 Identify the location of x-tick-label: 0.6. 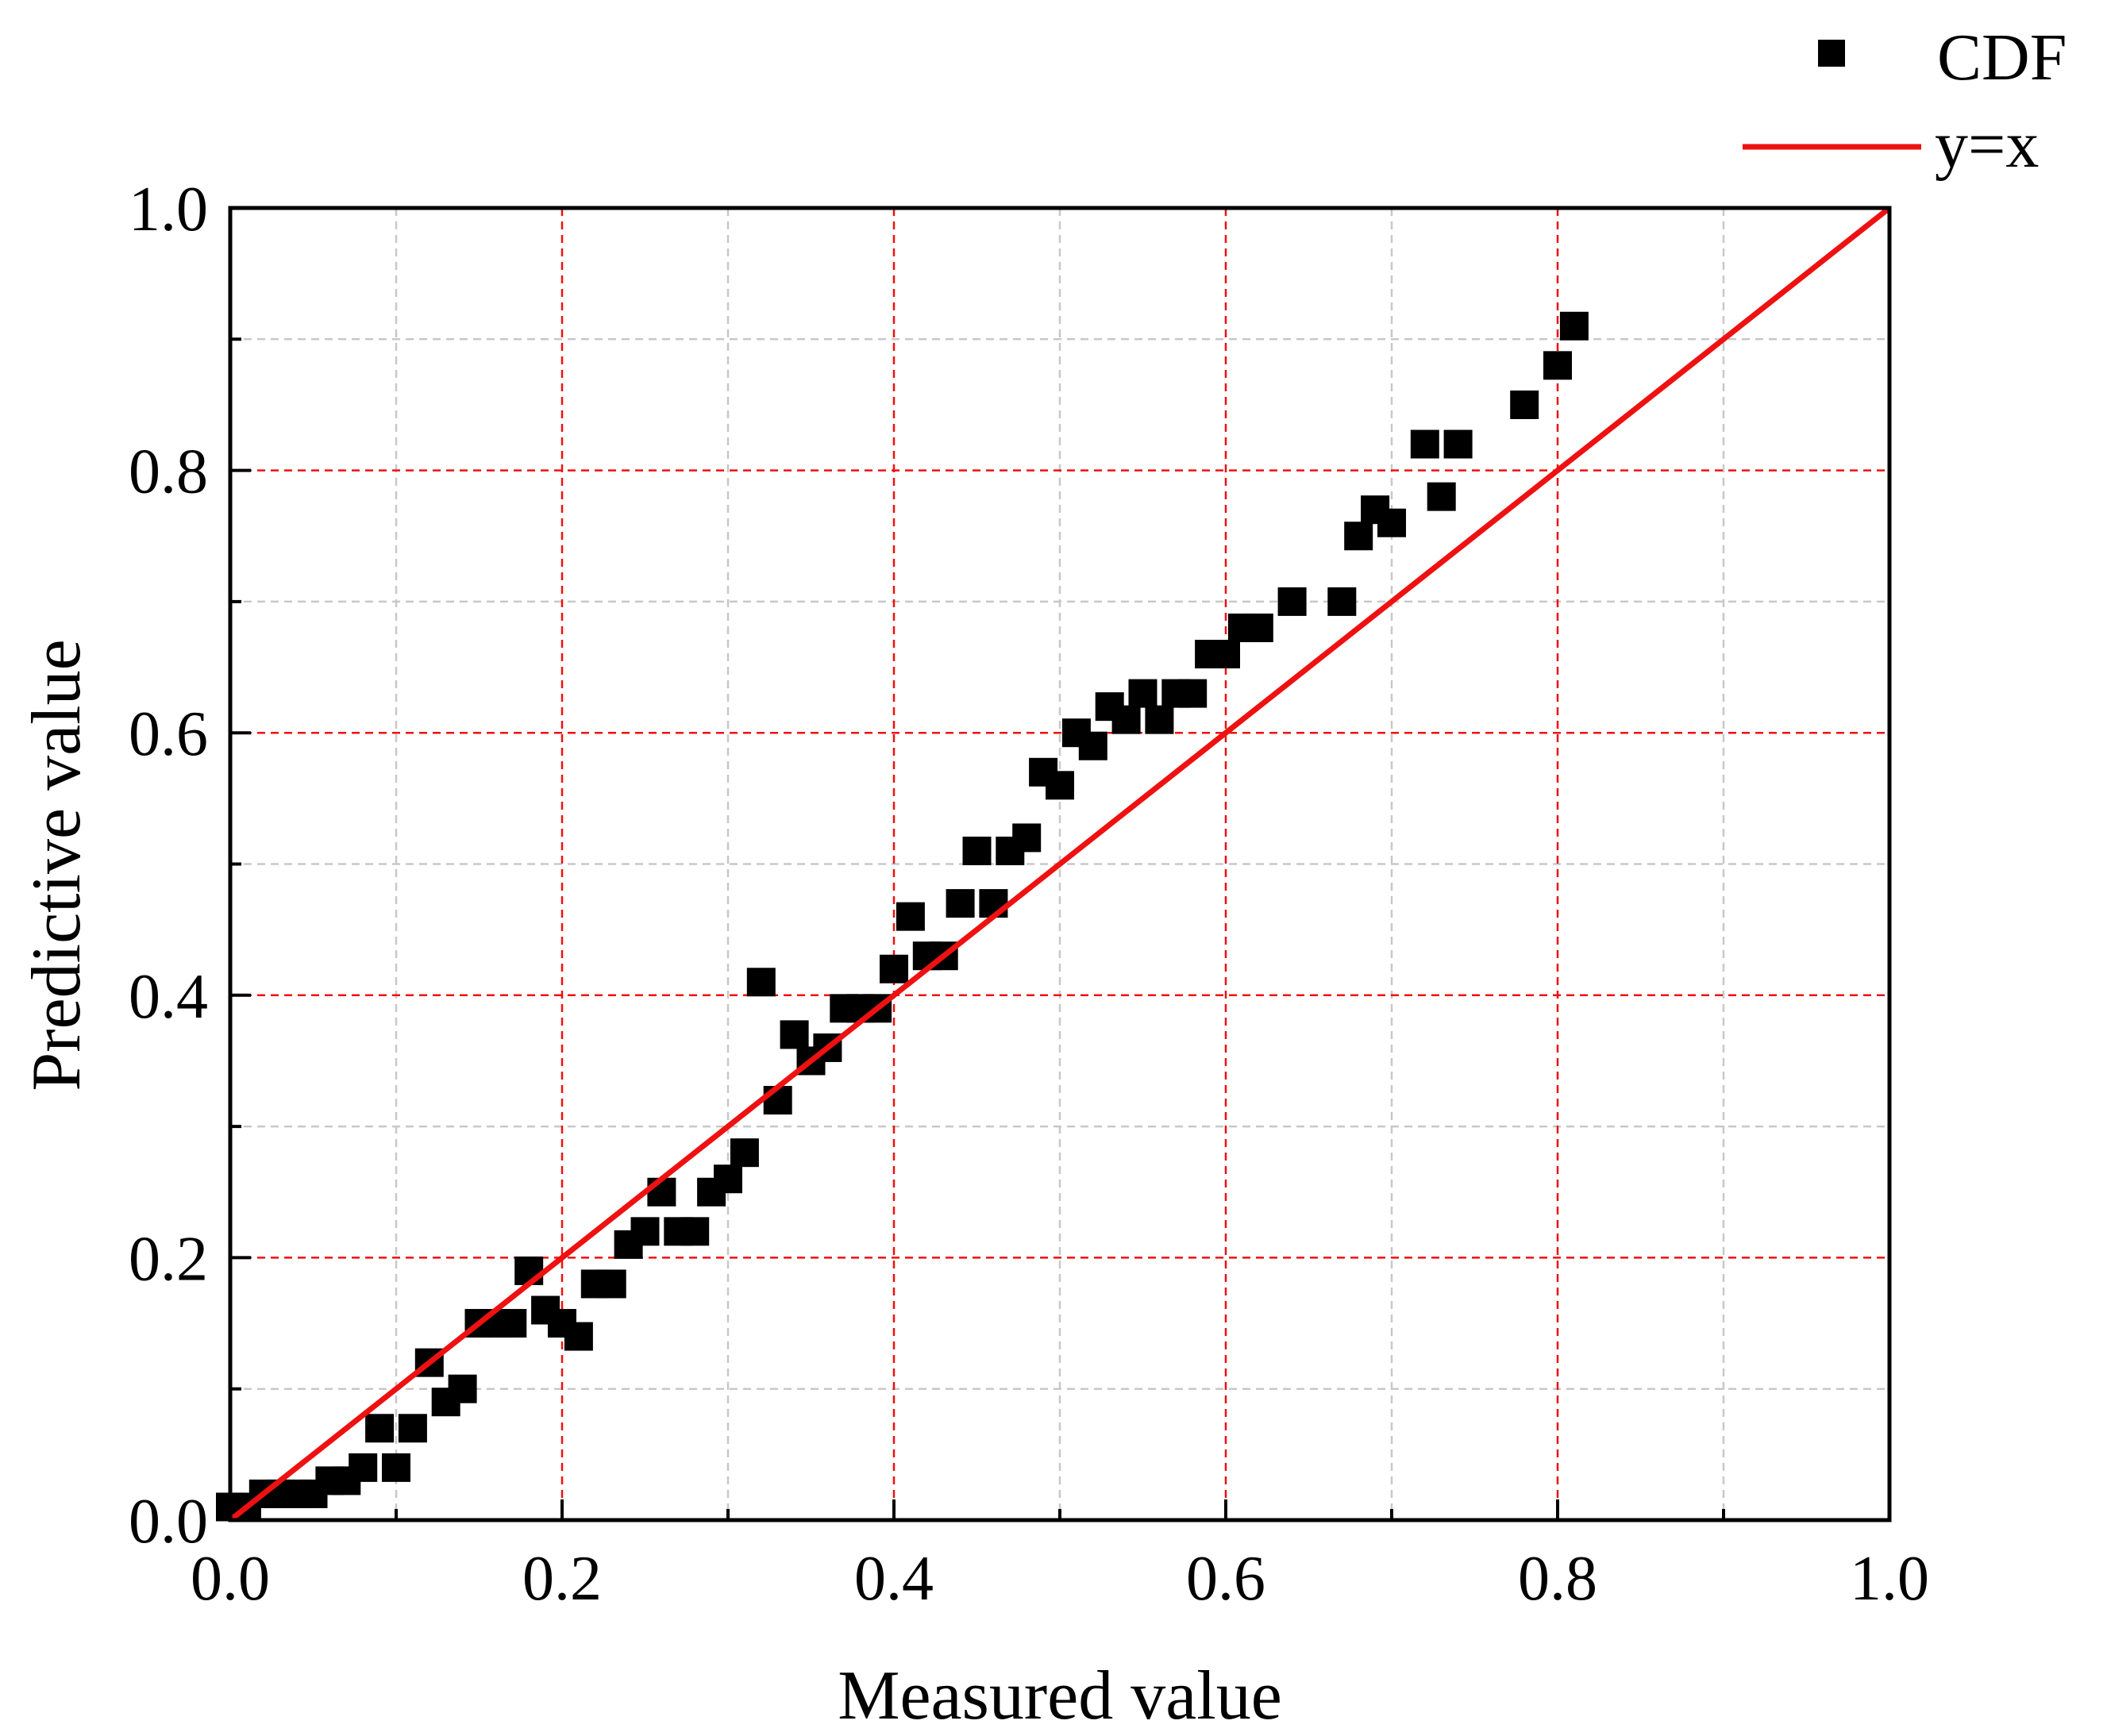
(1225, 1579).